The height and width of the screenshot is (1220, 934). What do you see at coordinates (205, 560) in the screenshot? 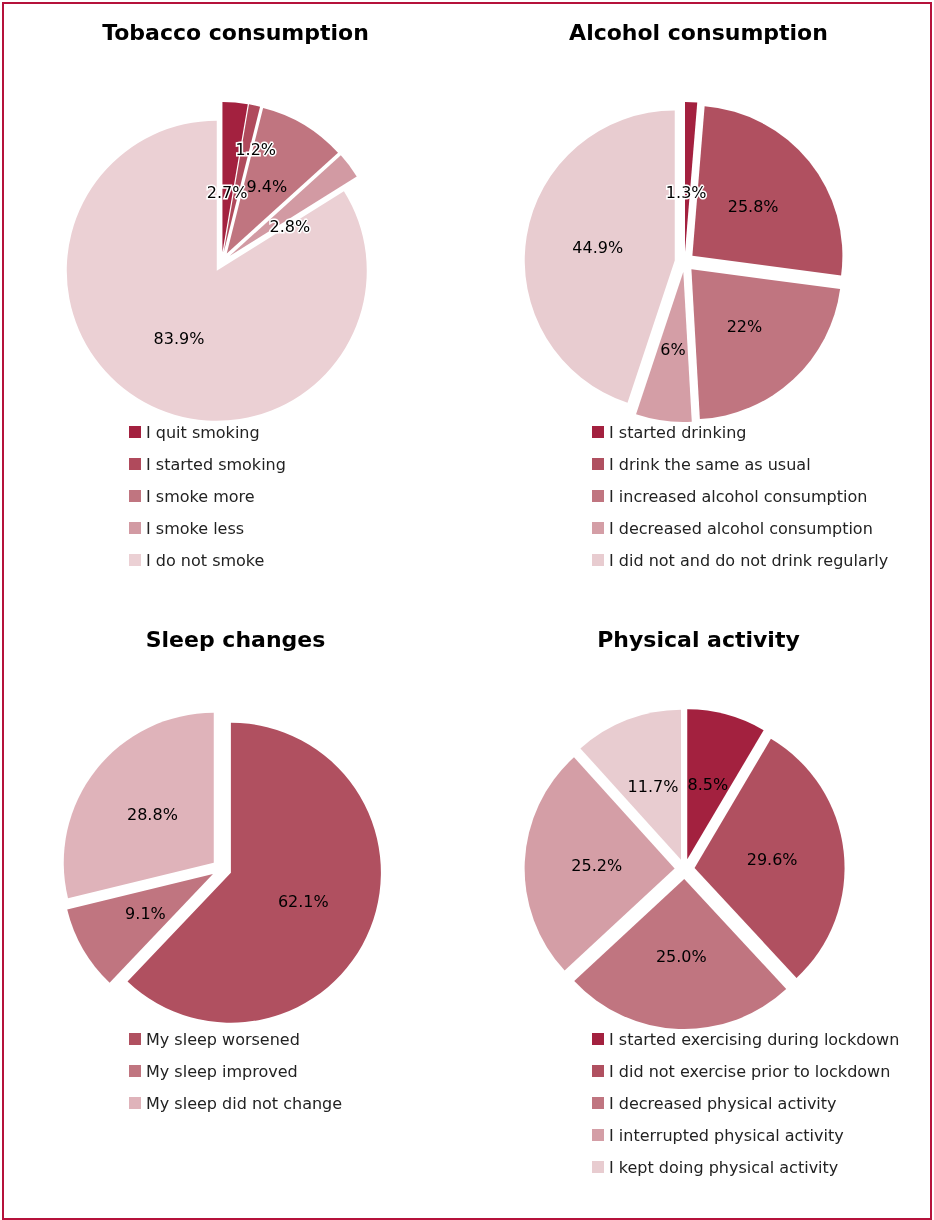
I see `legend-label: I do not smoke` at bounding box center [205, 560].